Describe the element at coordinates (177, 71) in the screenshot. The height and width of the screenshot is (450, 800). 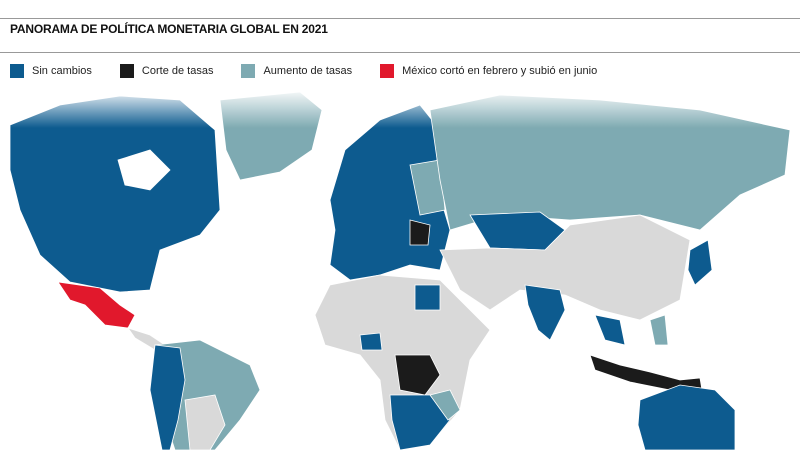
I see `legend-label: Corte de tasas` at that location.